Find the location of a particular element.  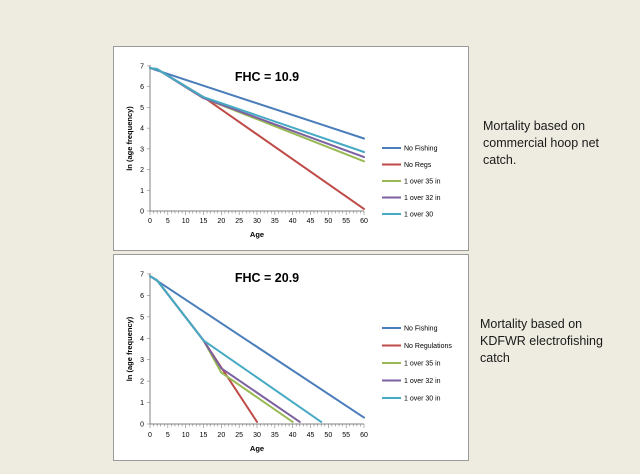

series-line-1-over-30-in is located at coordinates (236, 349).